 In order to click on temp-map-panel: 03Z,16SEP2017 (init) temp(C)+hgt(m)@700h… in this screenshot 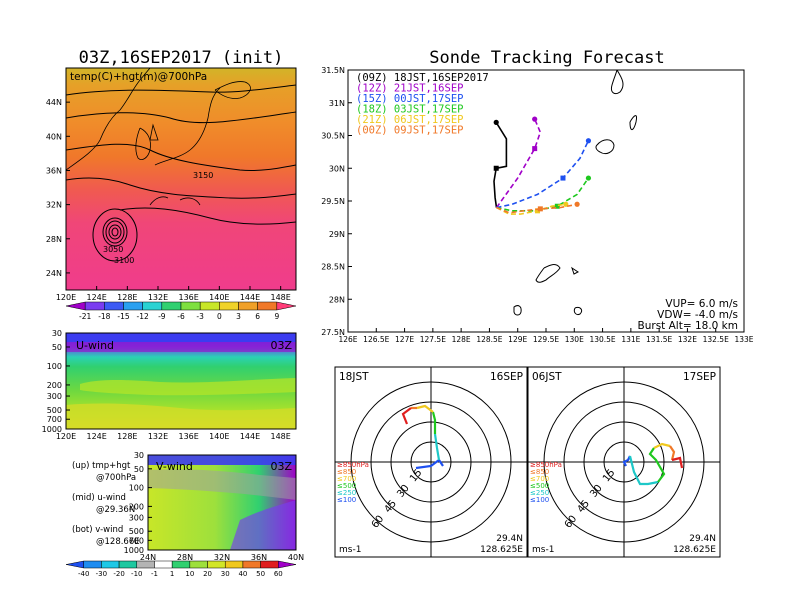, I will do `click(171, 184)`.